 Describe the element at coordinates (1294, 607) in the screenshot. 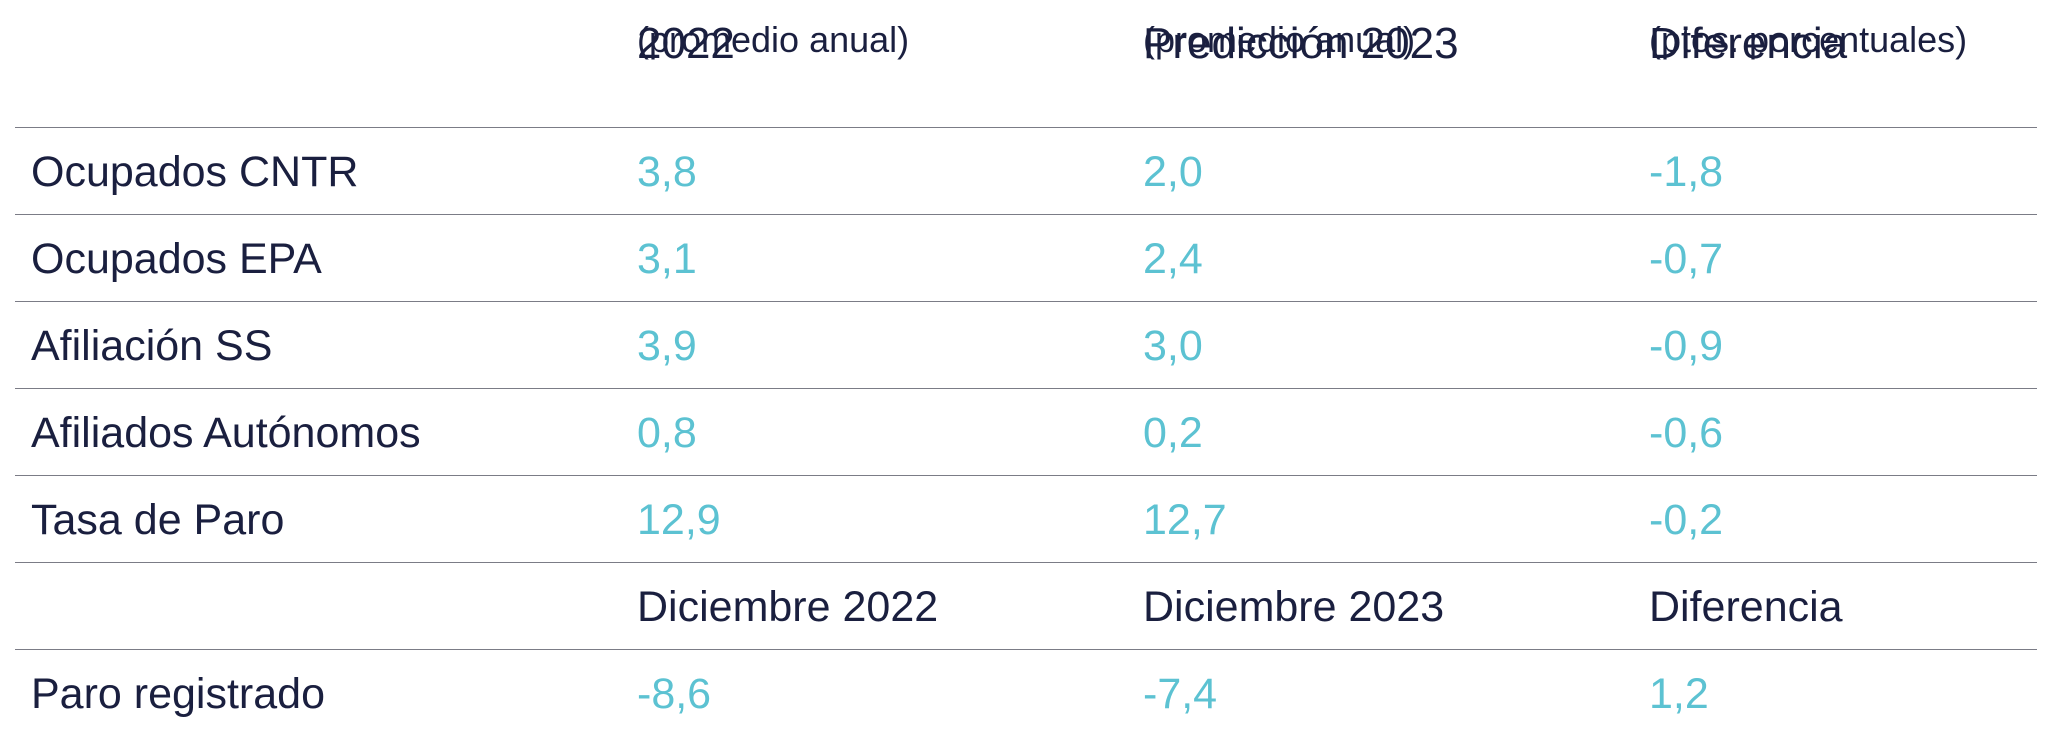

I see `subheader-diciembre-2023: Diciembre 2023` at that location.